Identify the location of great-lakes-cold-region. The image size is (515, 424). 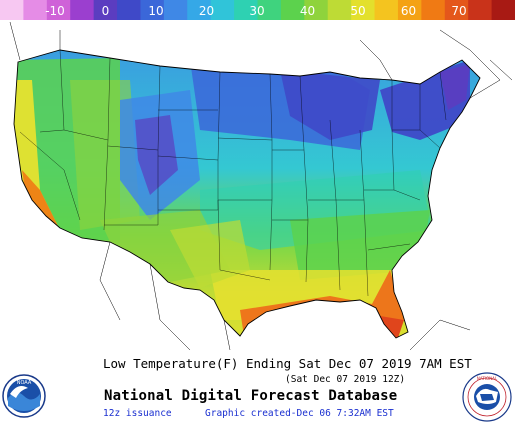
(330, 105).